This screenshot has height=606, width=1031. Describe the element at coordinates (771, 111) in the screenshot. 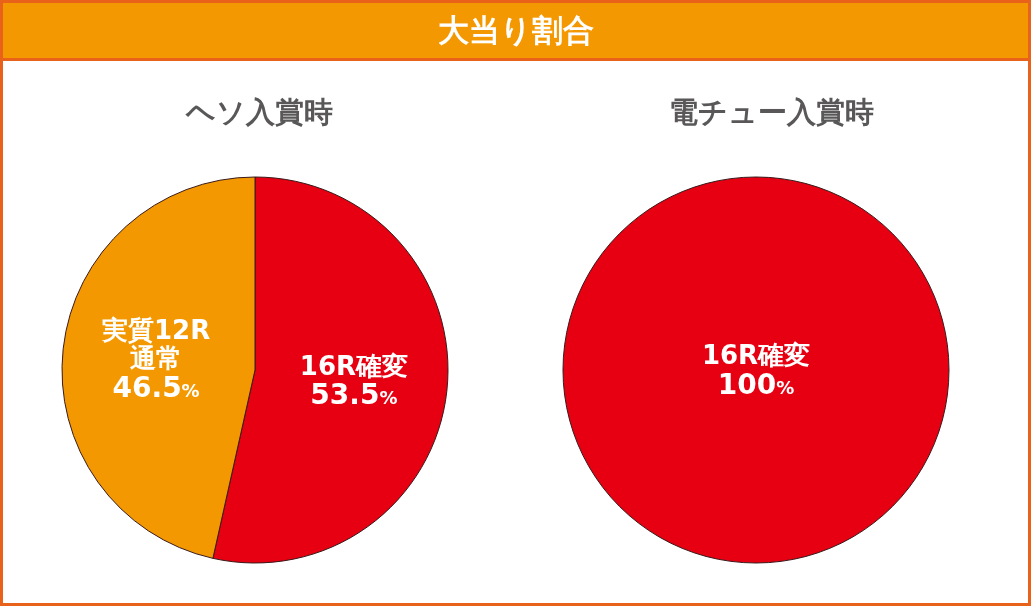

I see `chart-title: 電チュー入賞時` at that location.